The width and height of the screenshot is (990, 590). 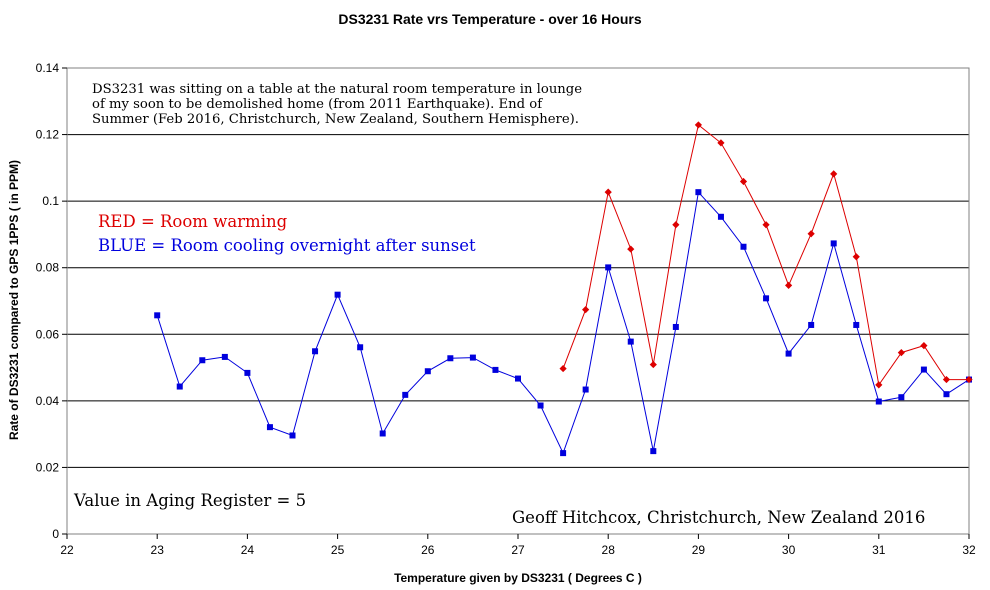 What do you see at coordinates (48, 68) in the screenshot?
I see `y-tick-label: 0.14` at bounding box center [48, 68].